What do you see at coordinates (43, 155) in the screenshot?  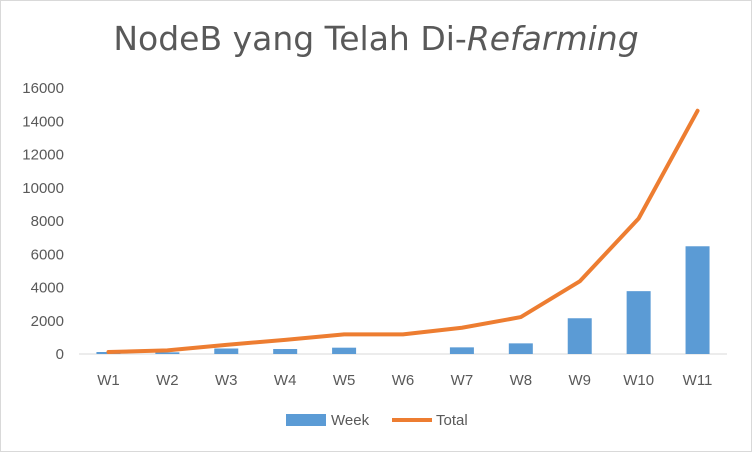 I see `y-tick-label: 12000` at bounding box center [43, 155].